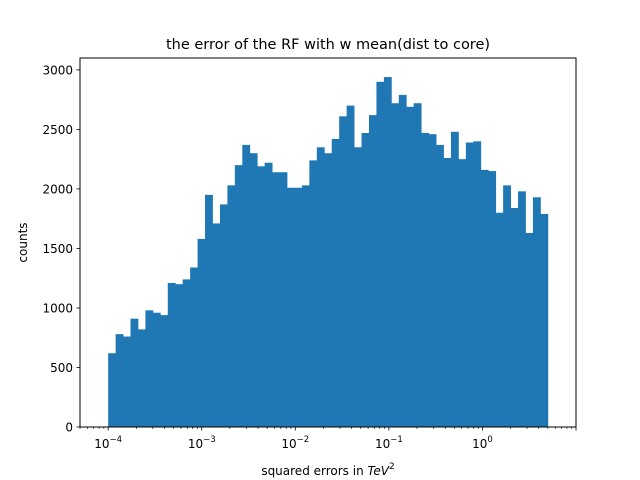 The height and width of the screenshot is (480, 640). What do you see at coordinates (57, 249) in the screenshot?
I see `y-tick-label: 1500` at bounding box center [57, 249].